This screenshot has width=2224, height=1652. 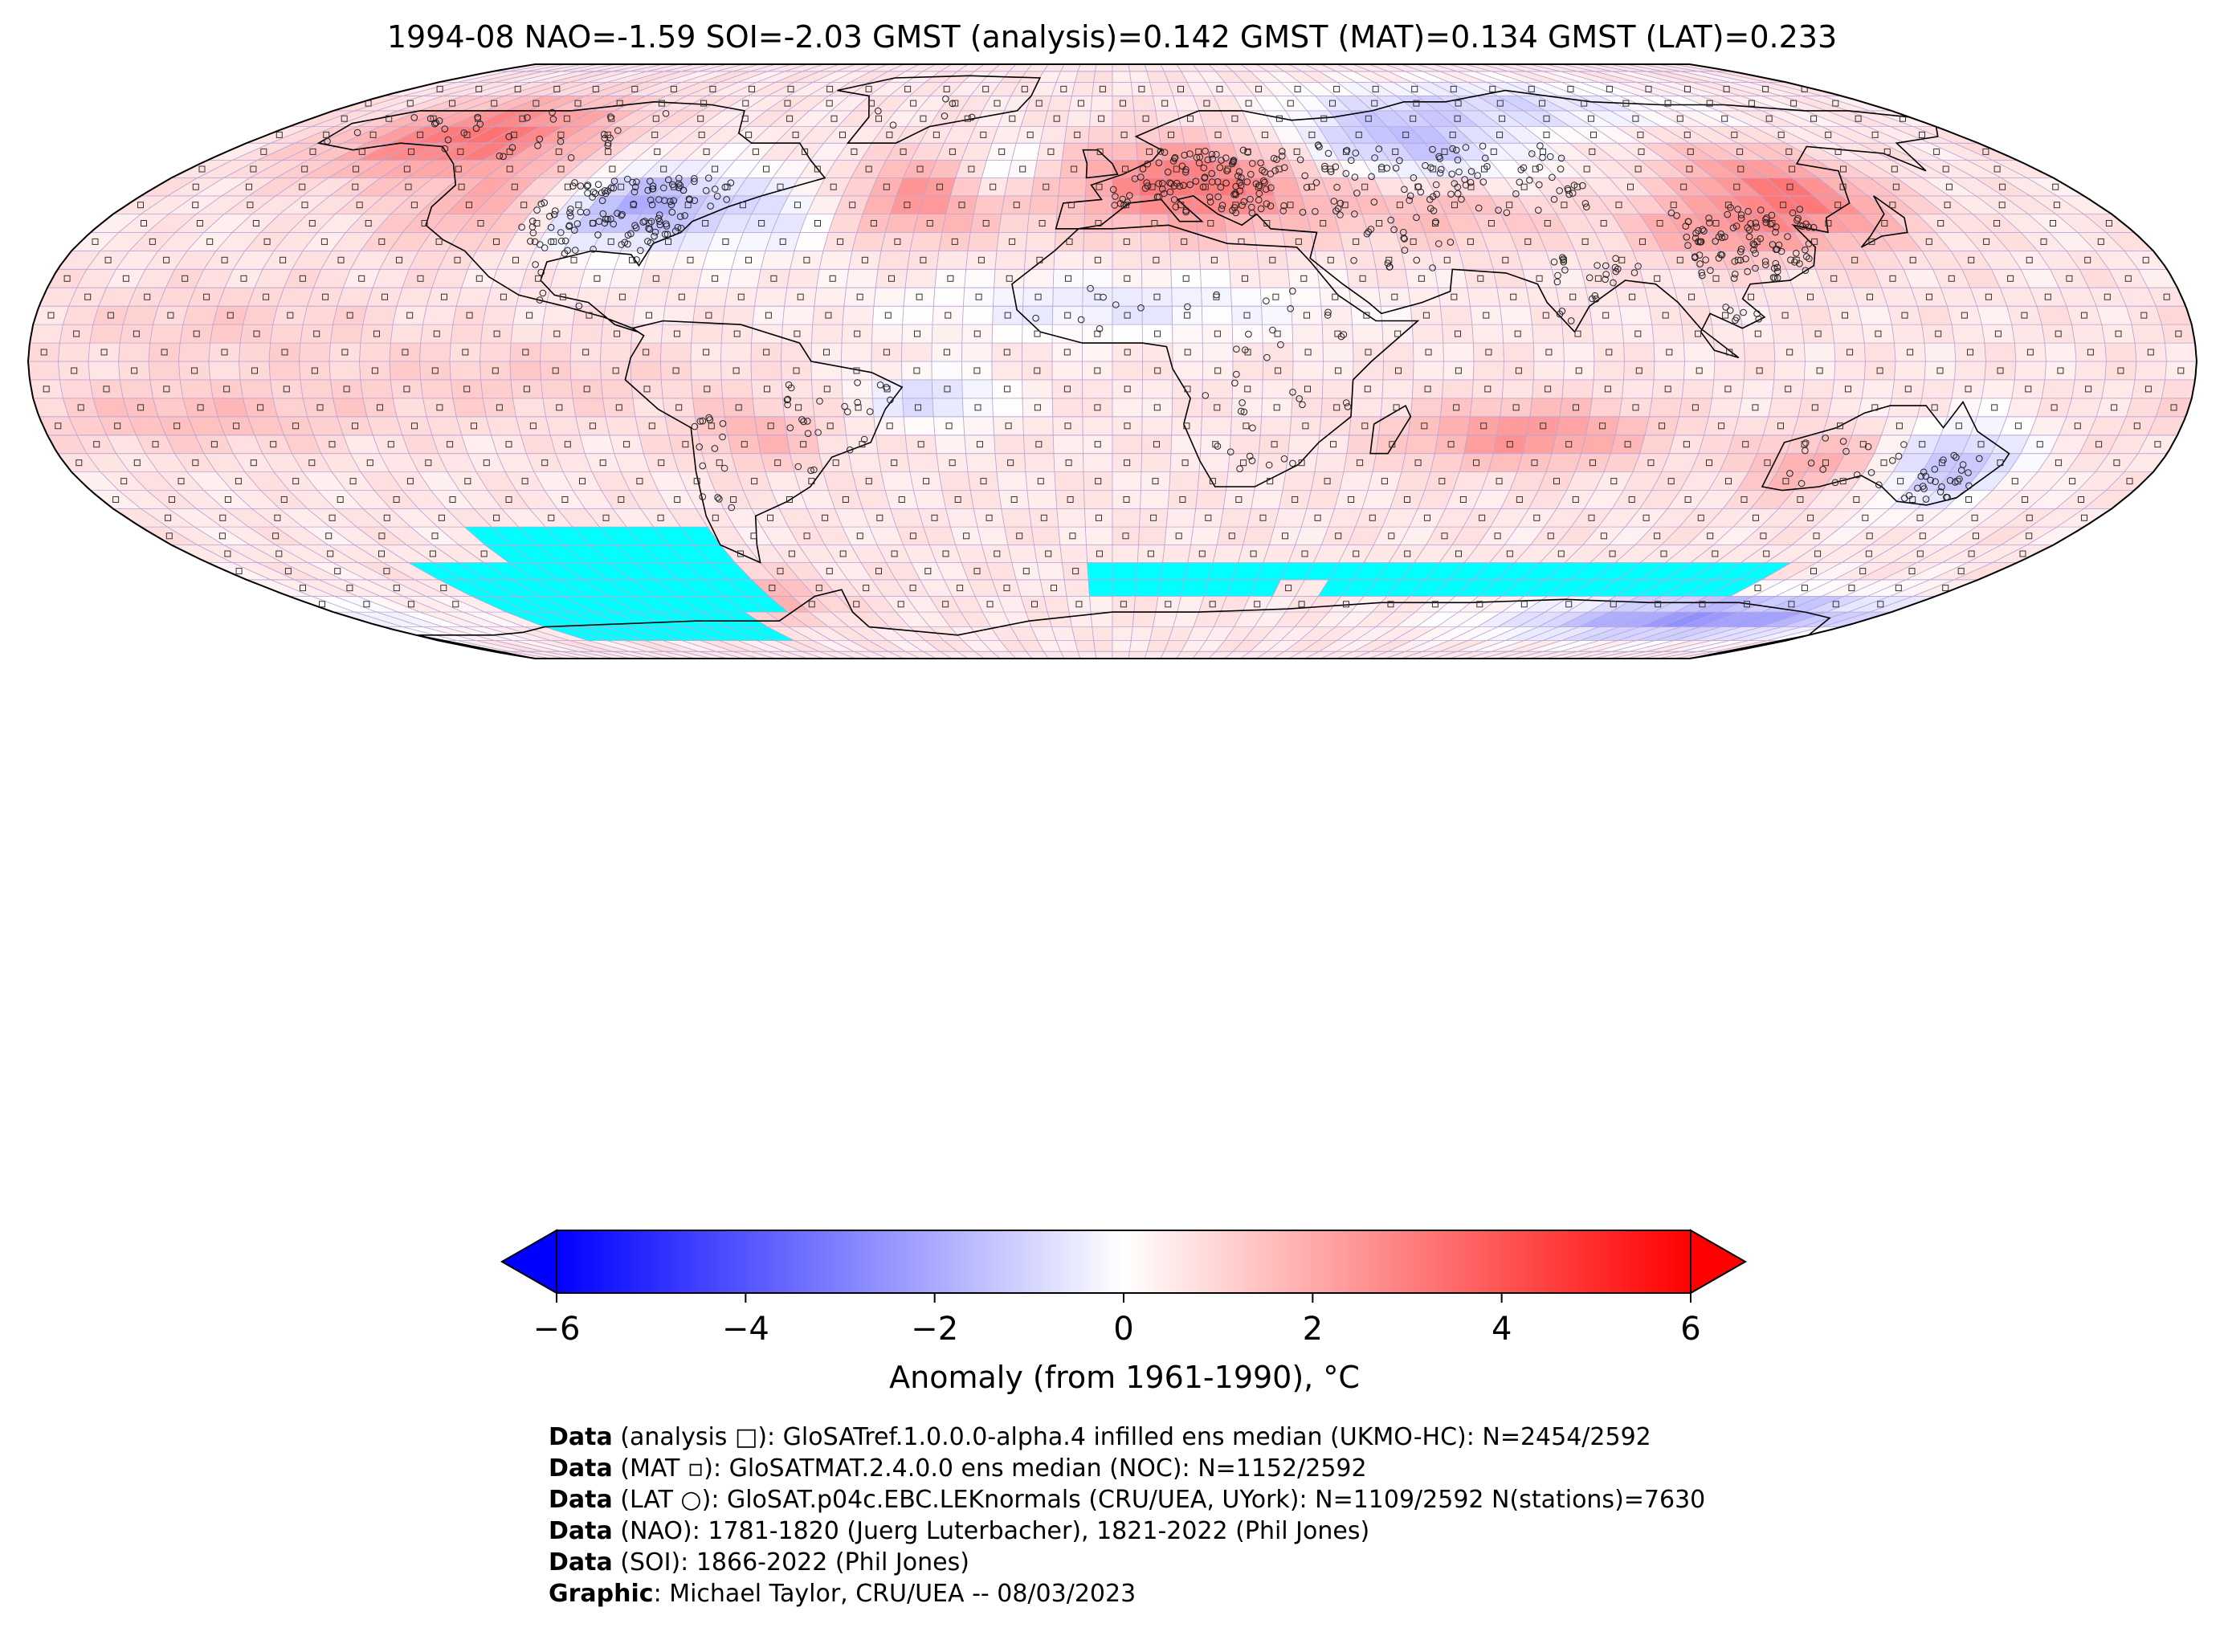 What do you see at coordinates (745, 1329) in the screenshot?
I see `colorbar-tick-label: −4` at bounding box center [745, 1329].